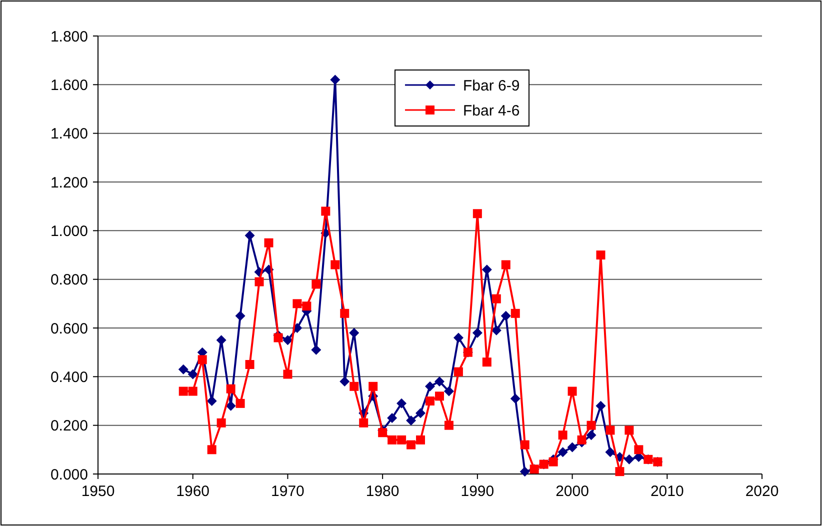 The height and width of the screenshot is (527, 823). Describe the element at coordinates (69, 134) in the screenshot. I see `y-tick-label: 1.400` at that location.